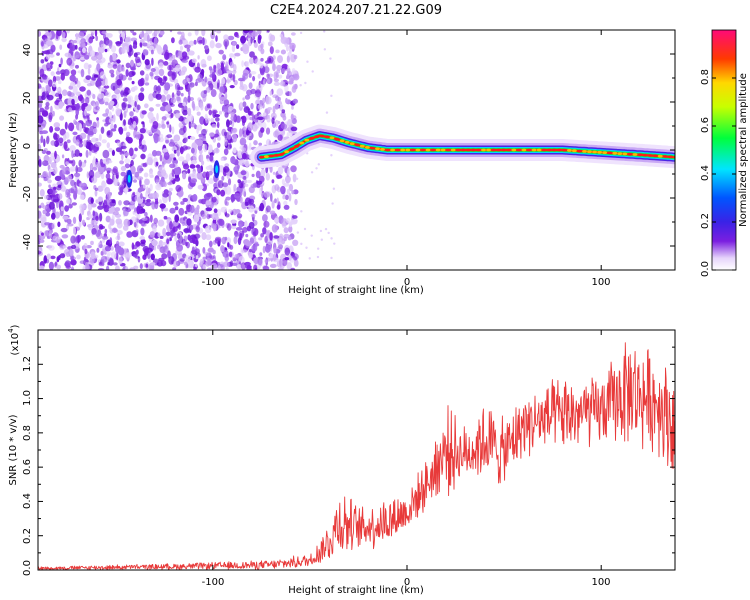  Describe the element at coordinates (705, 125) in the screenshot. I see `colorbar-tick-label: 0.6` at that location.